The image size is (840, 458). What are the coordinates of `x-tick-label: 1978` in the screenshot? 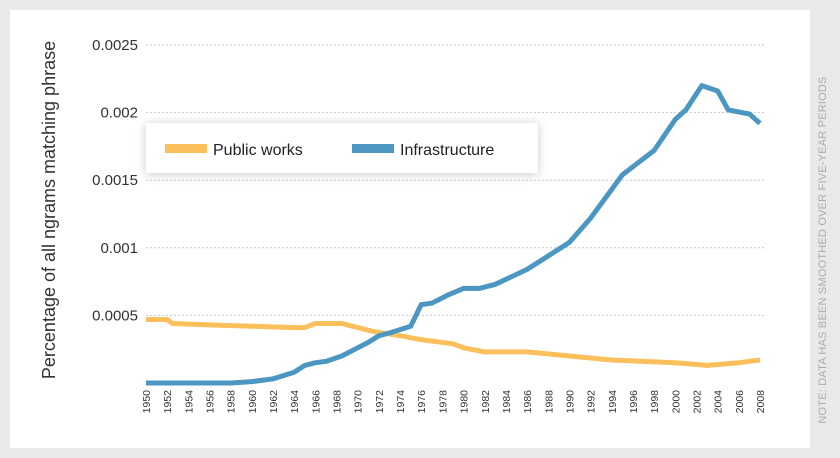 It's located at (443, 402).